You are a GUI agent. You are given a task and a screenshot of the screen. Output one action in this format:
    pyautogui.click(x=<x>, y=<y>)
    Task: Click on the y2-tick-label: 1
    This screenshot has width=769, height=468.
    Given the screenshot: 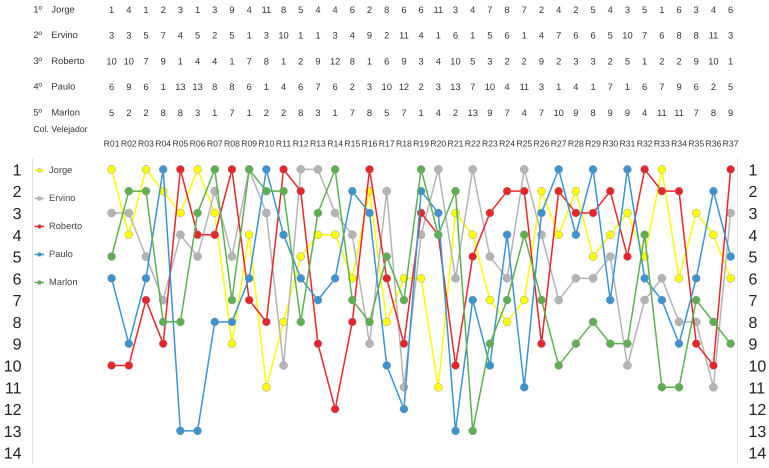 What is the action you would take?
    pyautogui.click(x=753, y=171)
    